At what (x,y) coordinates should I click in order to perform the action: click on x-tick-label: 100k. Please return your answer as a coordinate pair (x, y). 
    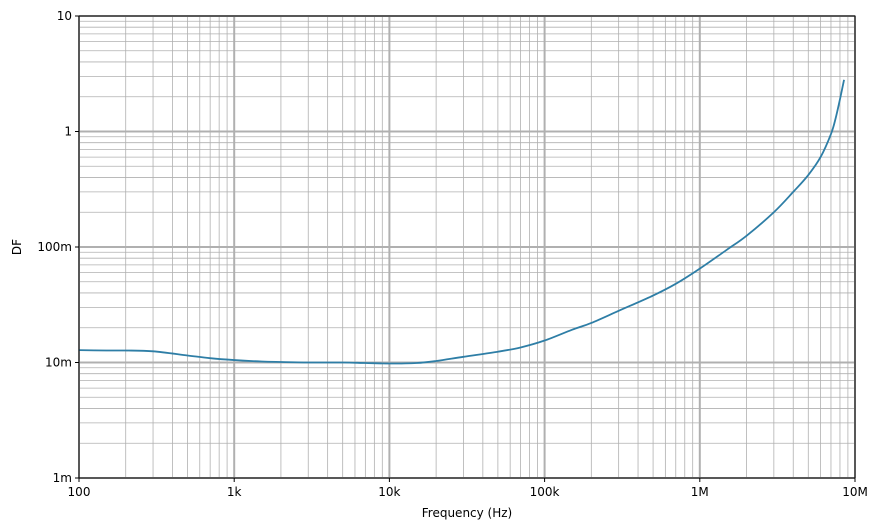
    Looking at the image, I should click on (545, 492).